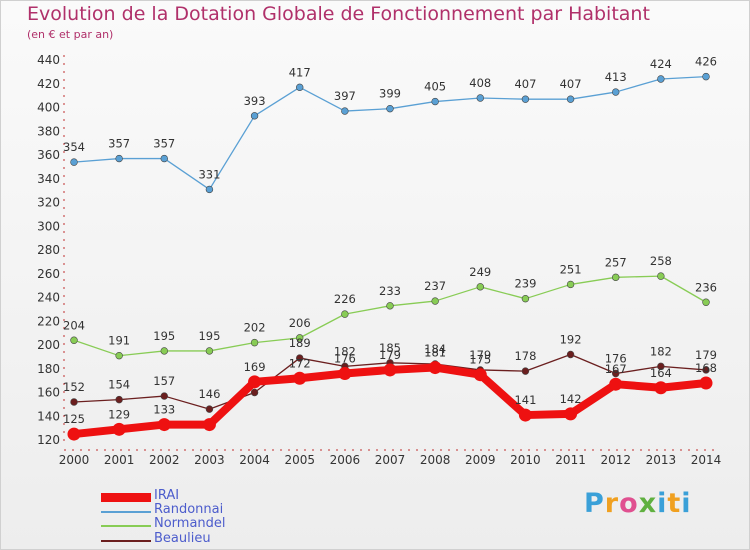 This screenshot has width=750, height=550. I want to click on x-tick-label: 2005, so click(299, 460).